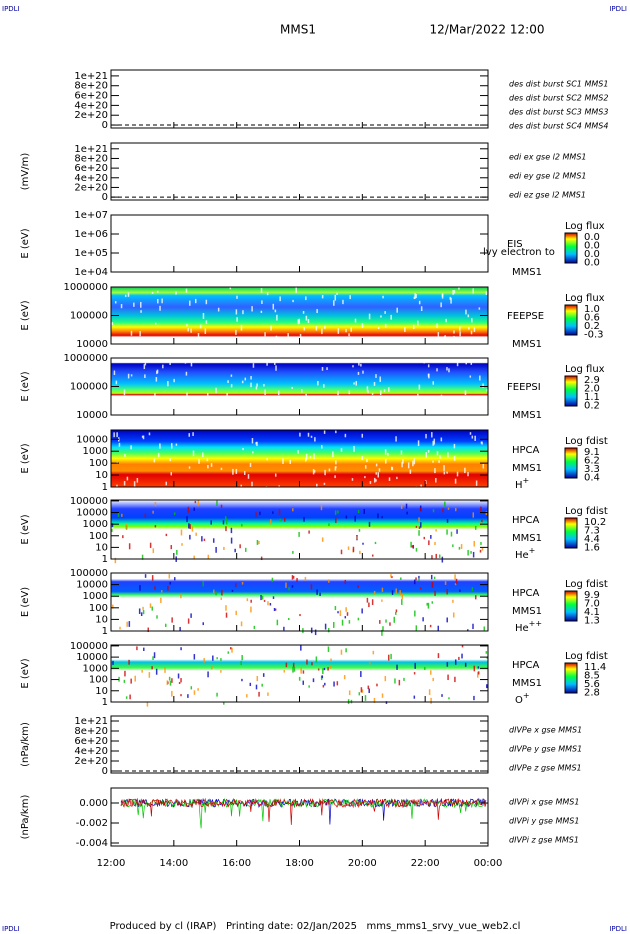 Image resolution: width=630 pixels, height=934 pixels. I want to click on species-label: O+, so click(522, 699).